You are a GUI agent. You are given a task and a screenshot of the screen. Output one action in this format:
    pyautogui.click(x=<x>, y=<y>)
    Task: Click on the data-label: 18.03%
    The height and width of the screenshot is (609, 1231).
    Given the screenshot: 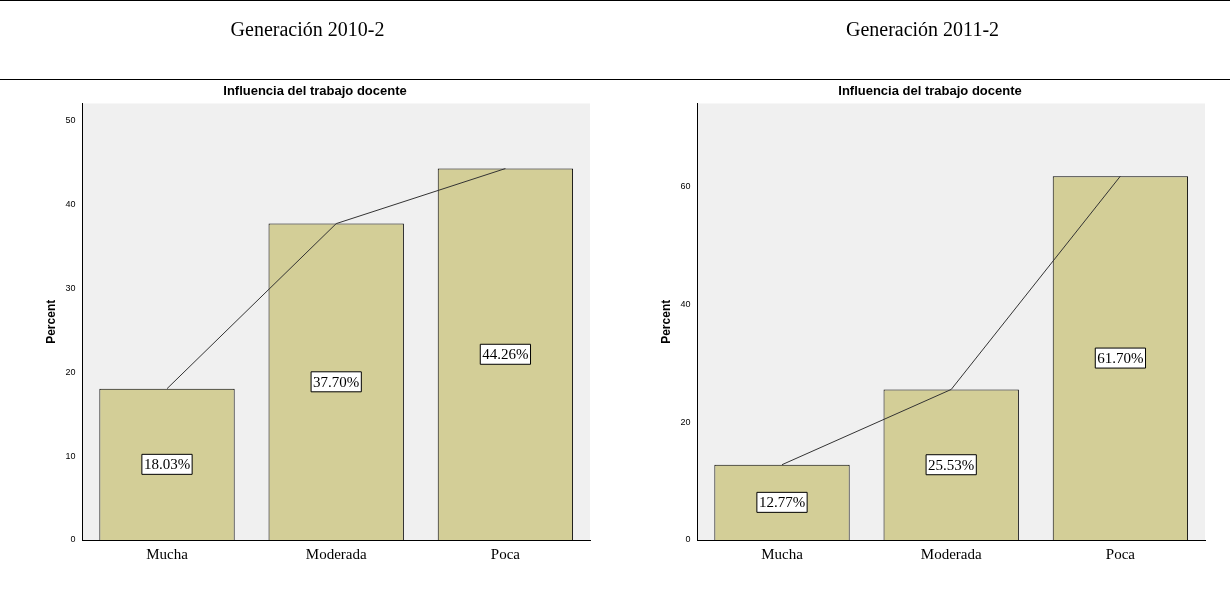 What is the action you would take?
    pyautogui.click(x=167, y=464)
    